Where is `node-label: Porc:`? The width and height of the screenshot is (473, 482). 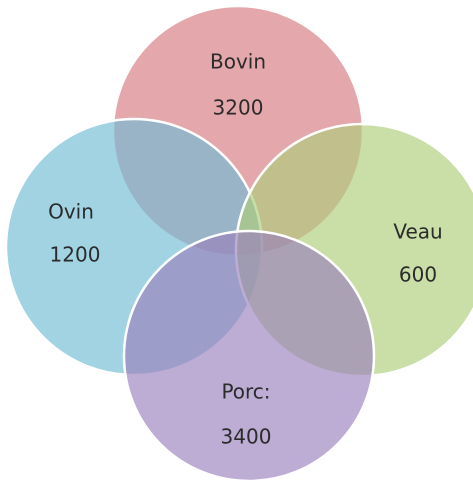
node-label: Porc: is located at coordinates (245, 392).